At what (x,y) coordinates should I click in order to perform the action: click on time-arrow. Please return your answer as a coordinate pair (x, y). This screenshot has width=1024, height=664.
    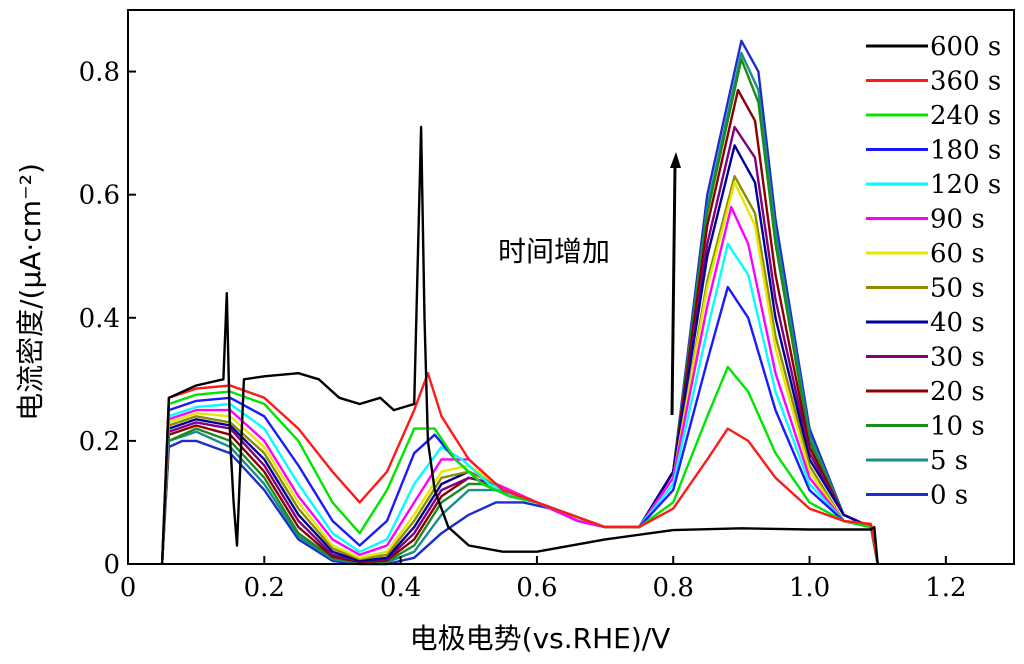
    Looking at the image, I should click on (675, 284).